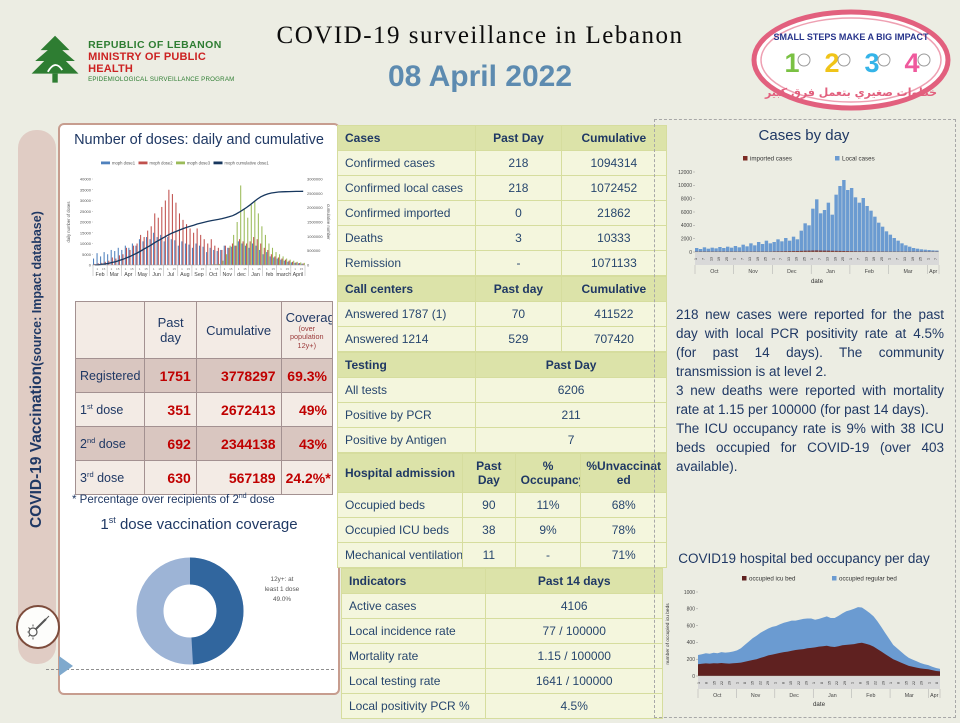 Image resolution: width=960 pixels, height=723 pixels. What do you see at coordinates (613, 263) in the screenshot?
I see `row-value: 1071133` at bounding box center [613, 263].